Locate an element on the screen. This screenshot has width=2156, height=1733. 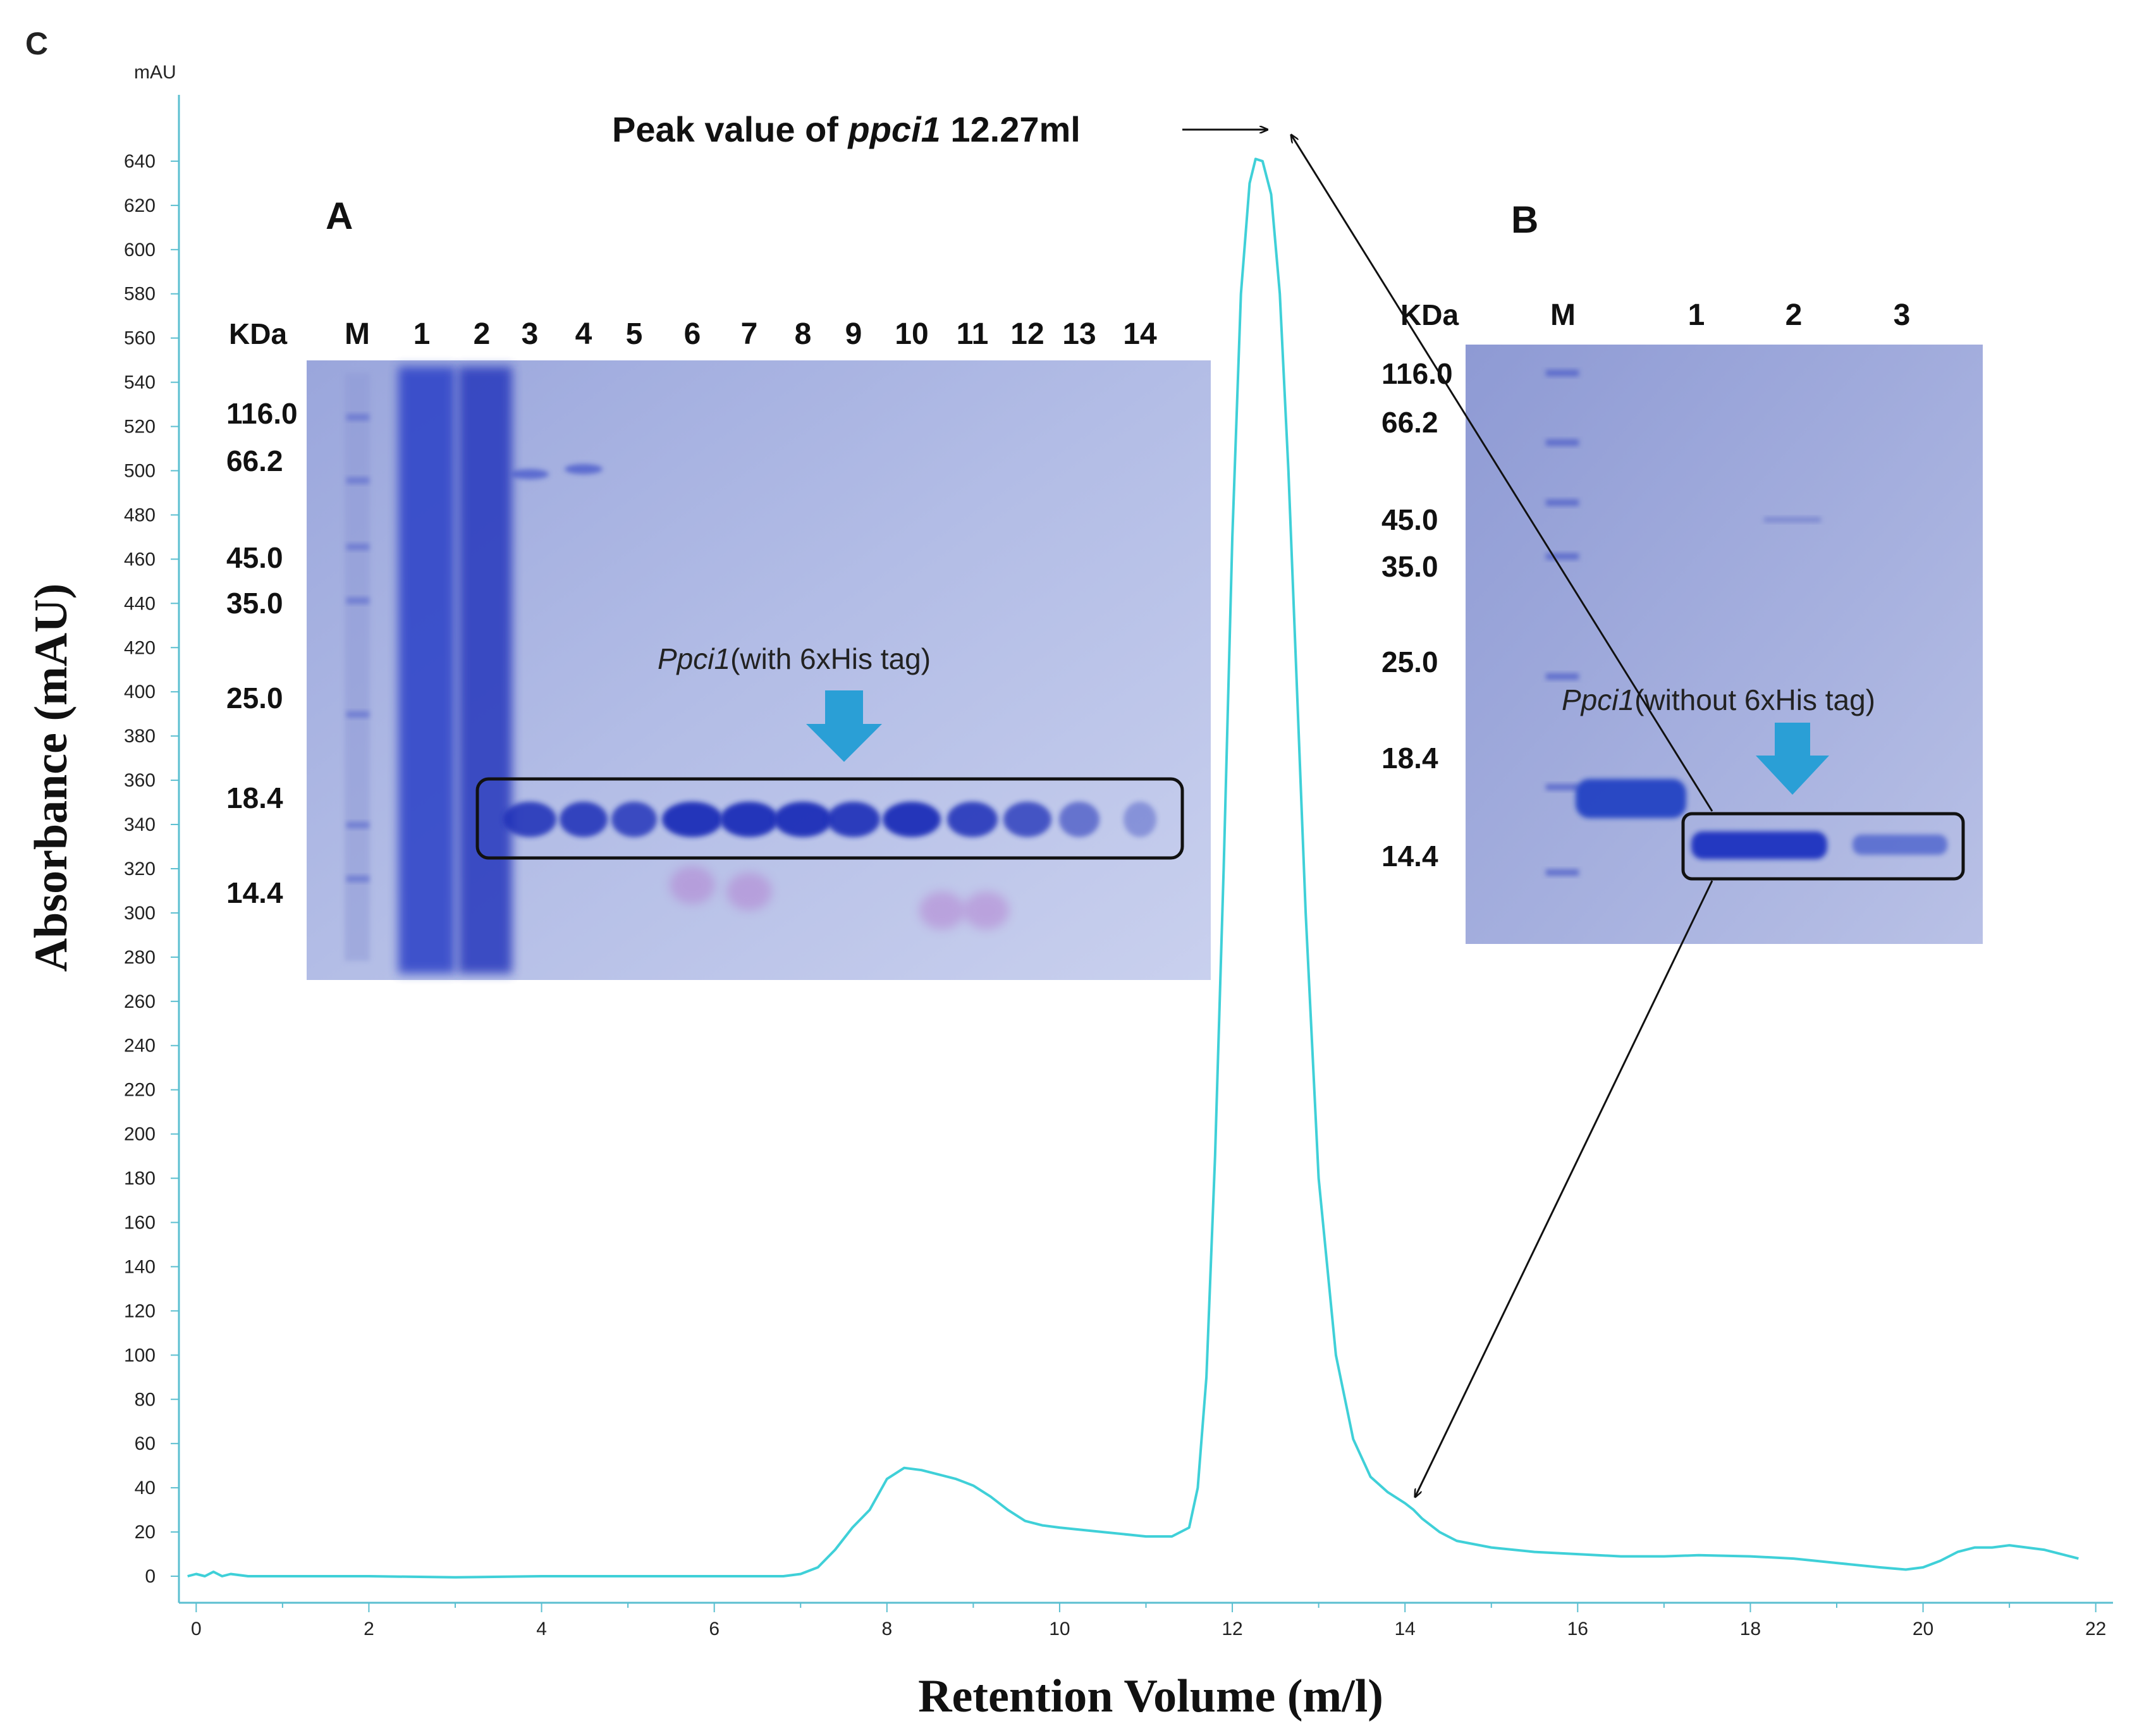
gel-b-marker-label: 66.2 is located at coordinates (1409, 422).